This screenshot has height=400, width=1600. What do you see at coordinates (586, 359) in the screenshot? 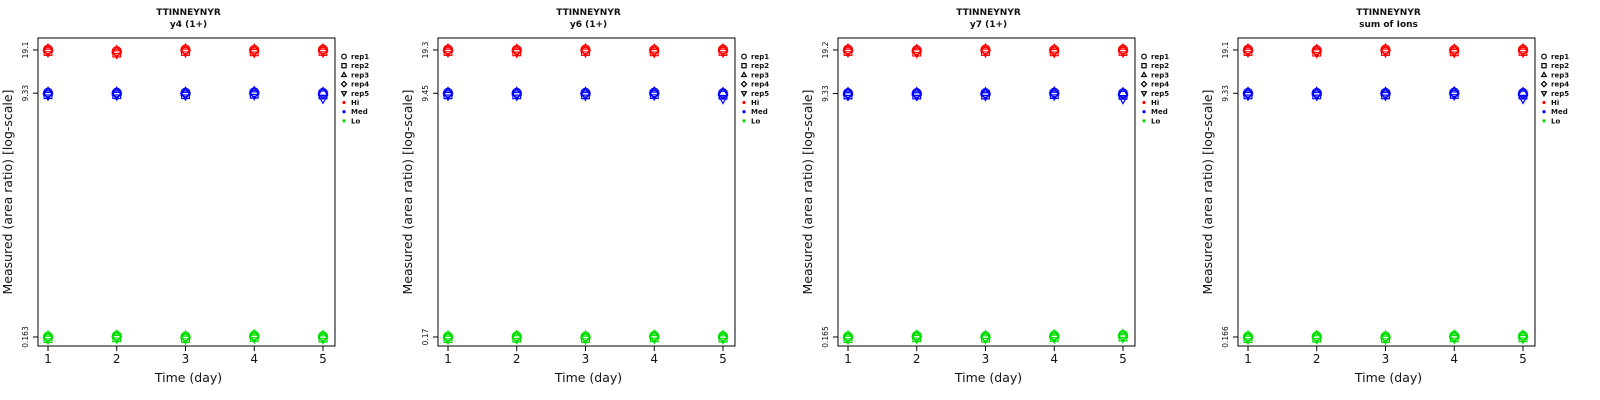
I see `x-tick-label: 3` at bounding box center [586, 359].